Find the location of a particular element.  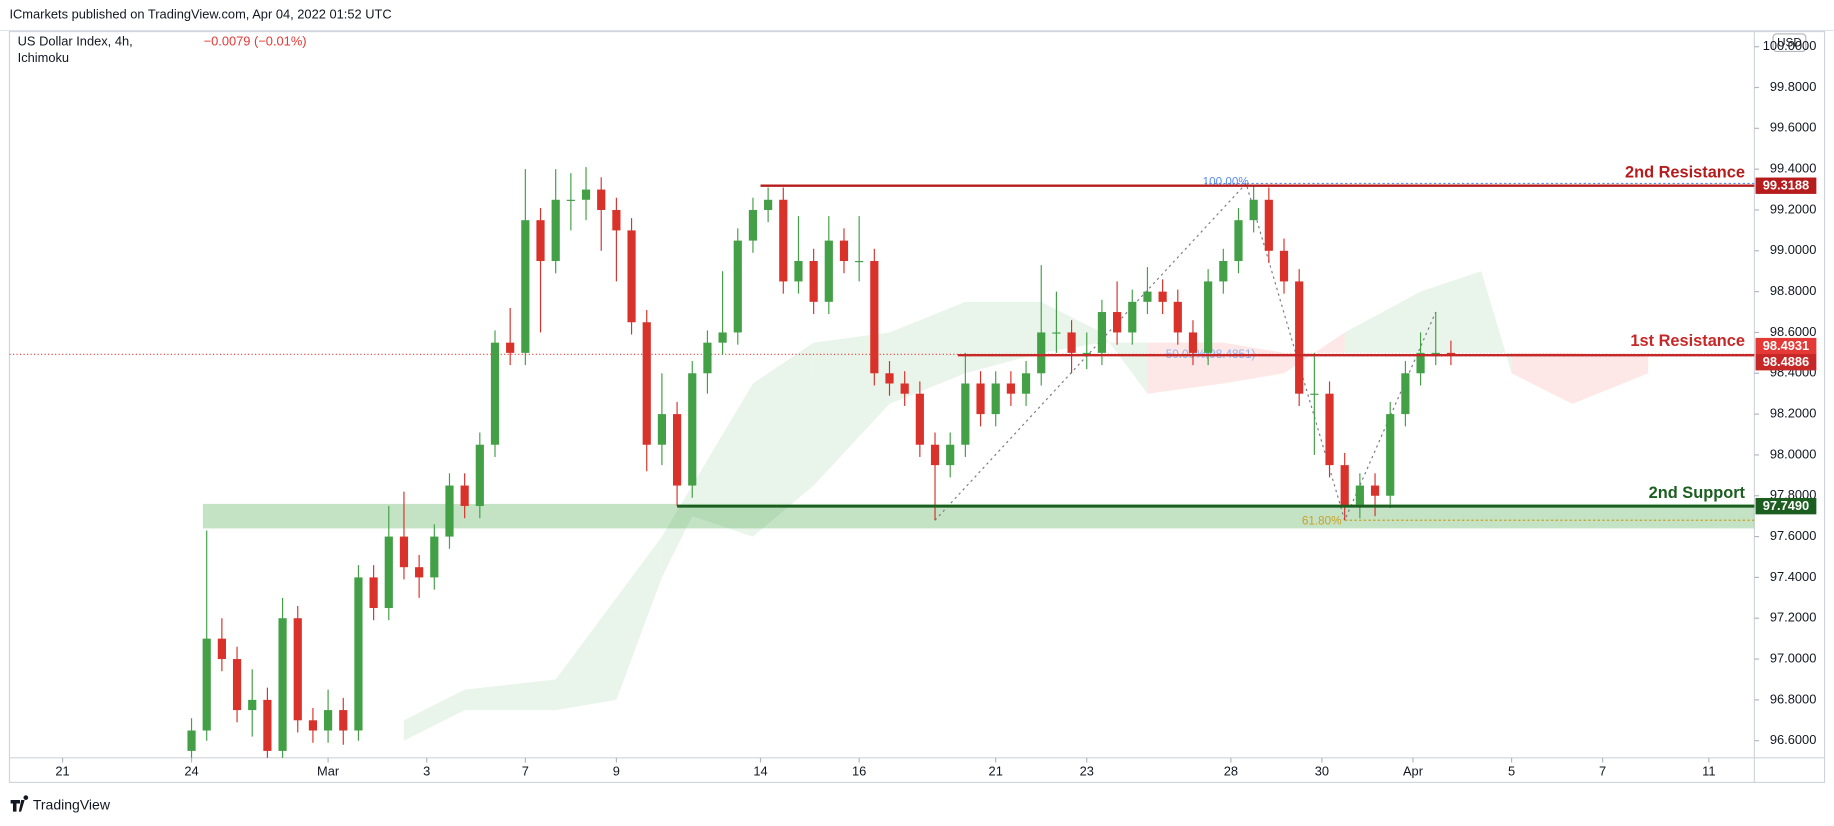

y-tick-label: 99.4000 is located at coordinates (1793, 168).